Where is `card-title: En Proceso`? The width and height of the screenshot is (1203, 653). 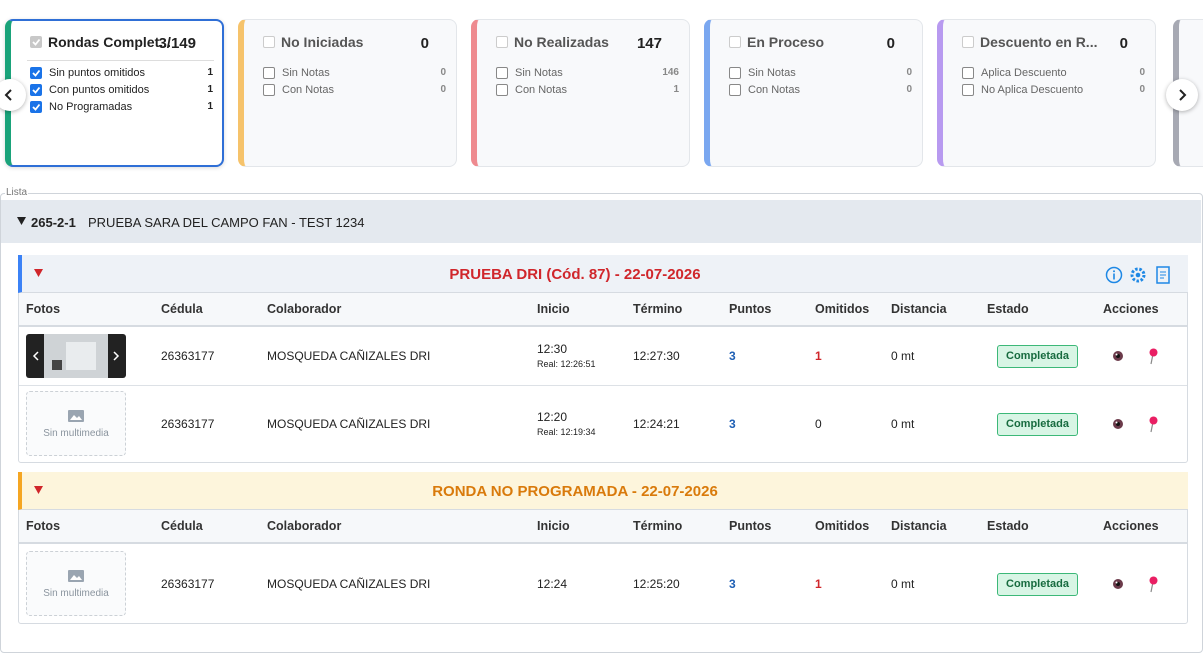
card-title: En Proceso is located at coordinates (786, 42).